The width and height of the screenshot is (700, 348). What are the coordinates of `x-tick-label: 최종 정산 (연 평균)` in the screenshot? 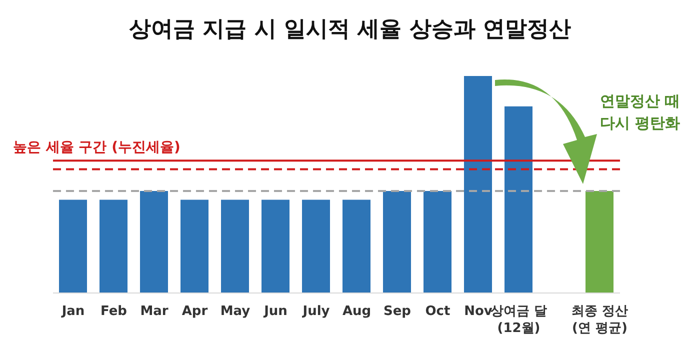 It's located at (599, 320).